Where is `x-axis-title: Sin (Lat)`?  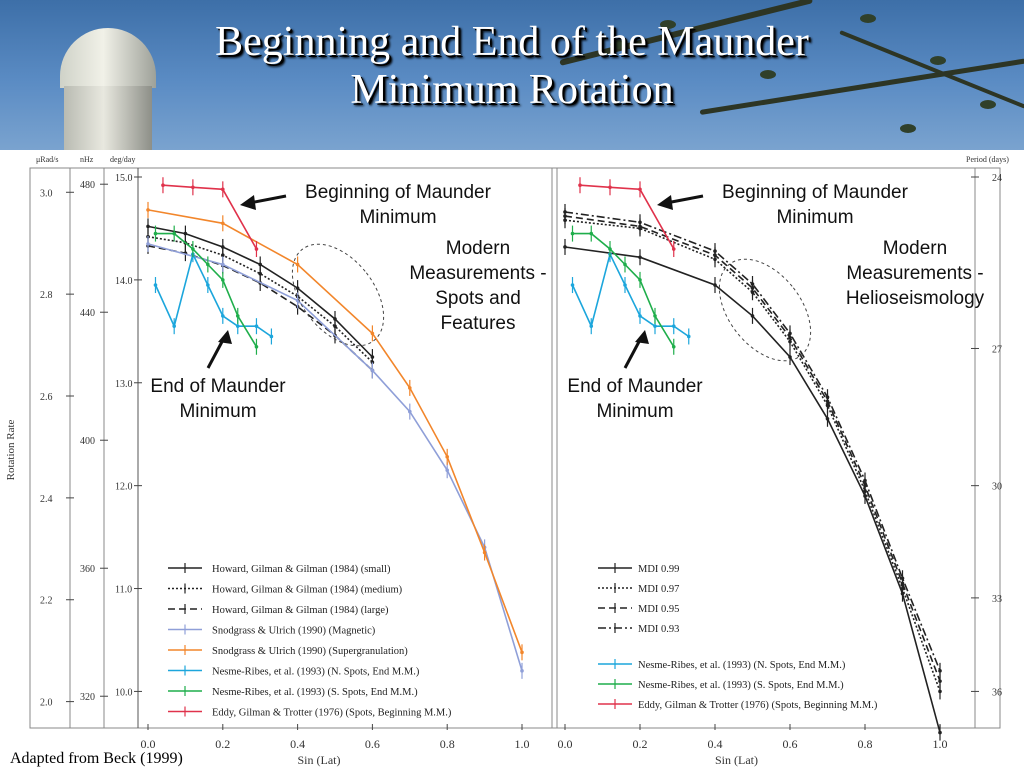
x-axis-title: Sin (Lat) is located at coordinates (736, 760).